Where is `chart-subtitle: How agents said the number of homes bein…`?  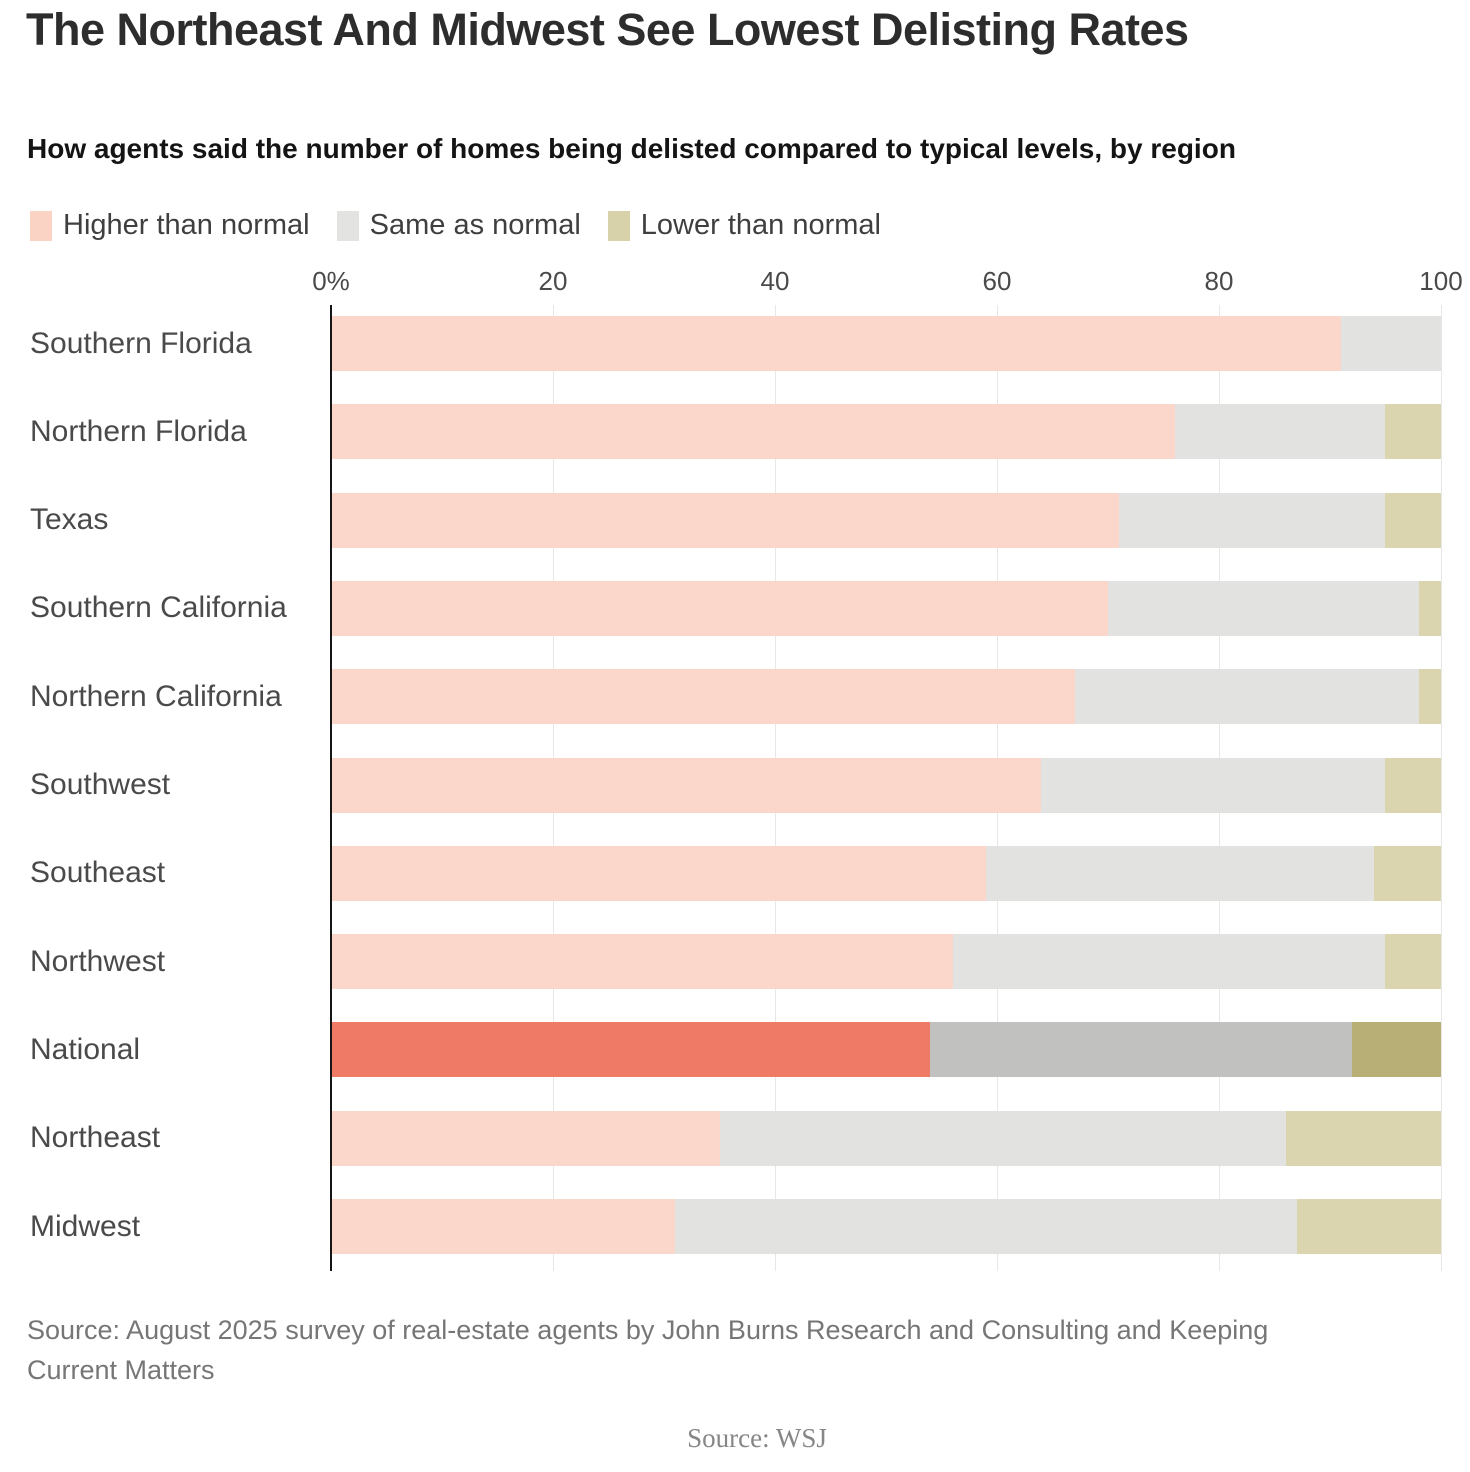 chart-subtitle: How agents said the number of homes bein… is located at coordinates (631, 148).